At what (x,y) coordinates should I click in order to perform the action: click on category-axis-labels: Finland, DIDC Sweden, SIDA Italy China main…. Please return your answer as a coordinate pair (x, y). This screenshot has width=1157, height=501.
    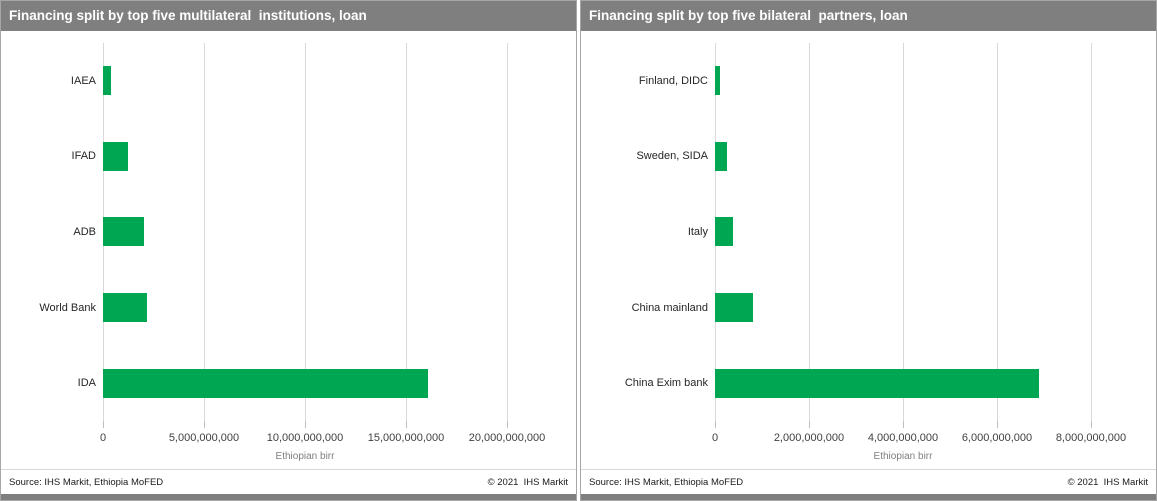
    Looking at the image, I should click on (644, 232).